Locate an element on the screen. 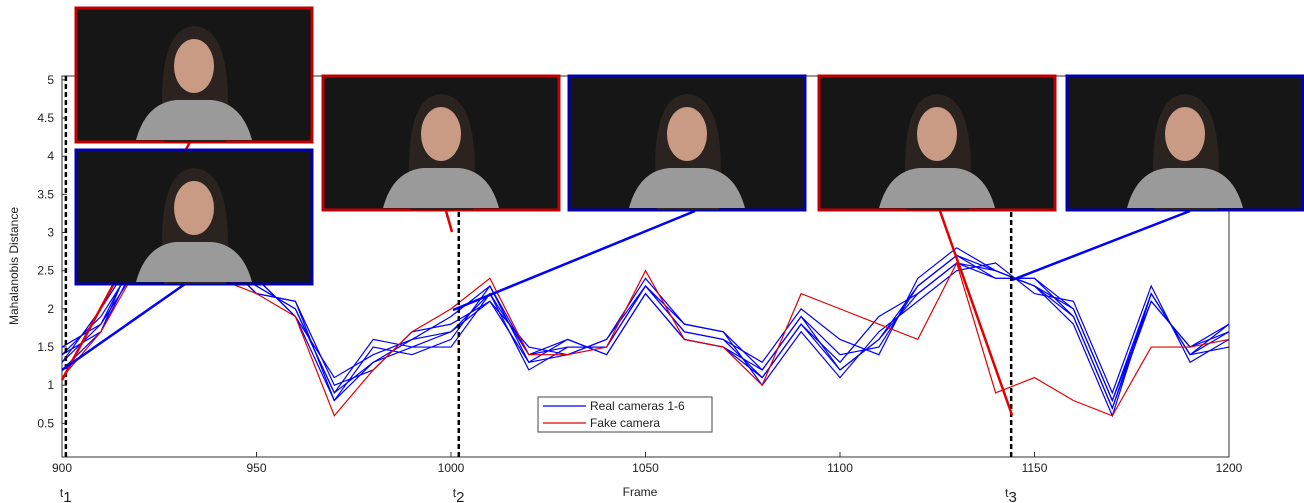  event-label-sub: 3 is located at coordinates (1013, 496).